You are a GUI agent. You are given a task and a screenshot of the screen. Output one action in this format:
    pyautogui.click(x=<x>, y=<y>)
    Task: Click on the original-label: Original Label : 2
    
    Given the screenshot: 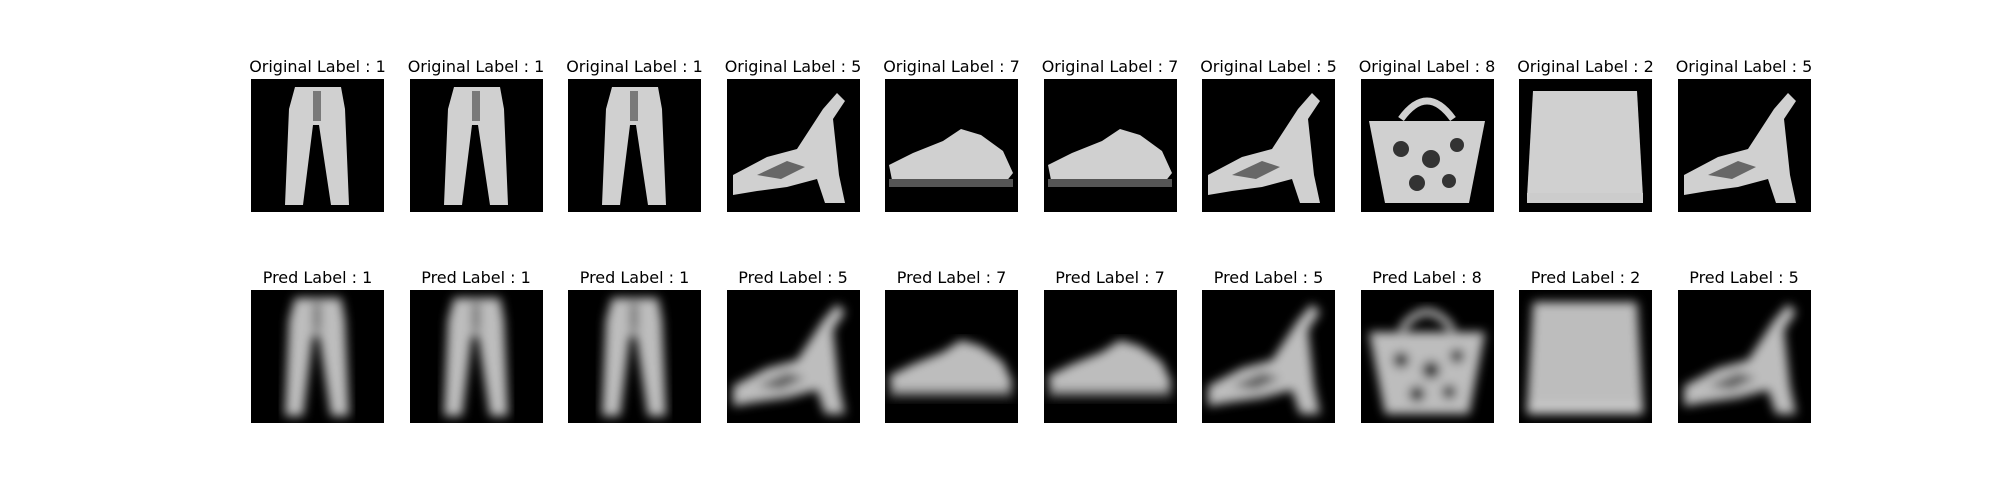 What is the action you would take?
    pyautogui.click(x=1585, y=66)
    